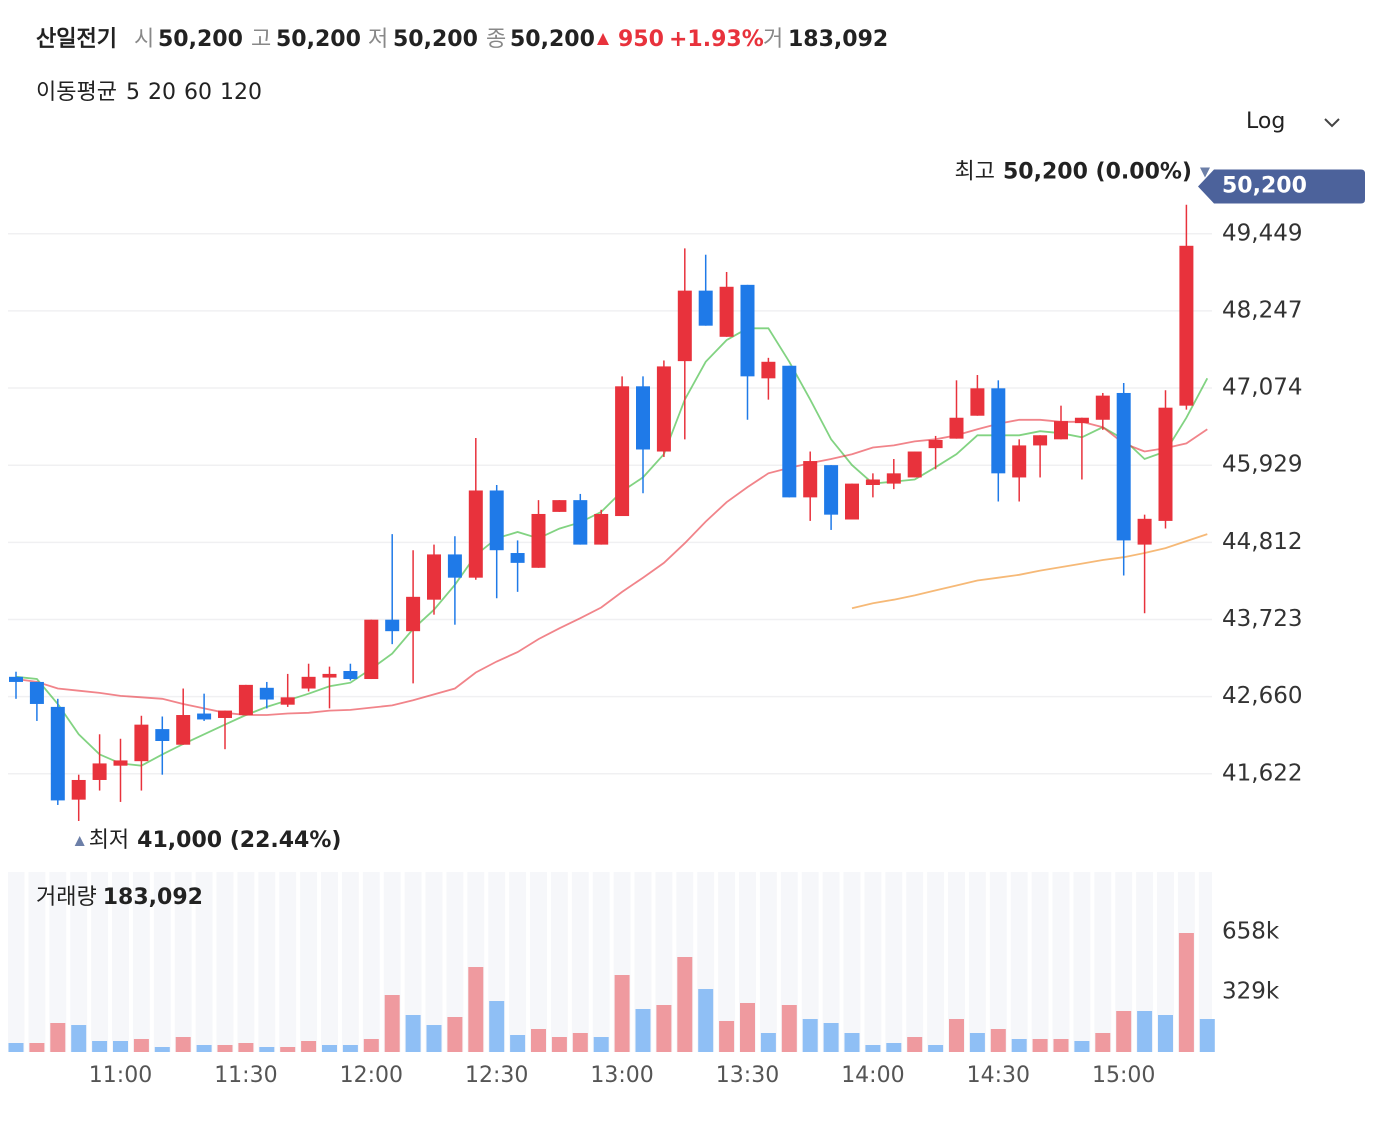  I want to click on max-icon, so click(1205, 172).